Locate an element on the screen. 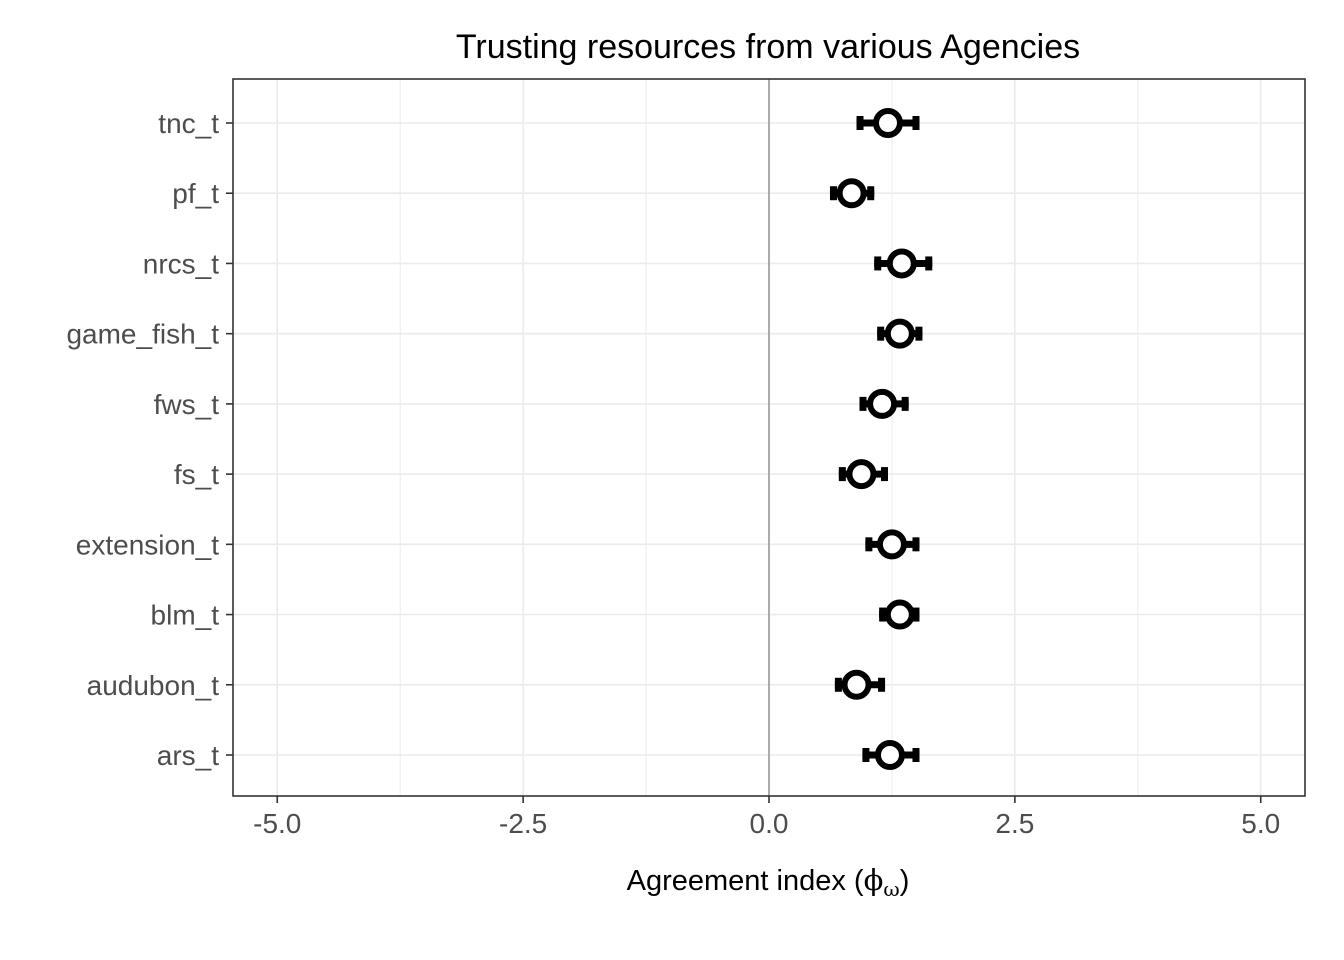  x-tick-label: 0.0 is located at coordinates (769, 823).